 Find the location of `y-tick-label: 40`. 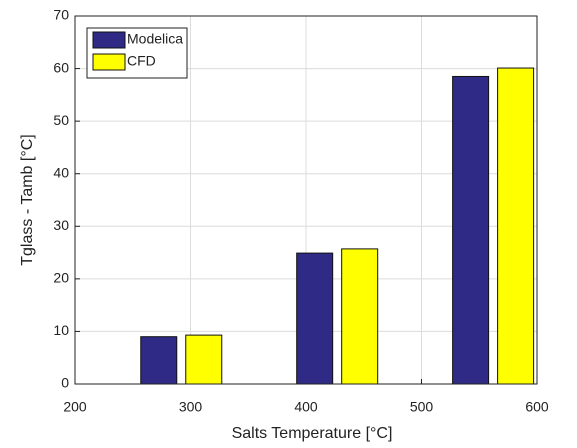

y-tick-label: 40 is located at coordinates (61, 172).